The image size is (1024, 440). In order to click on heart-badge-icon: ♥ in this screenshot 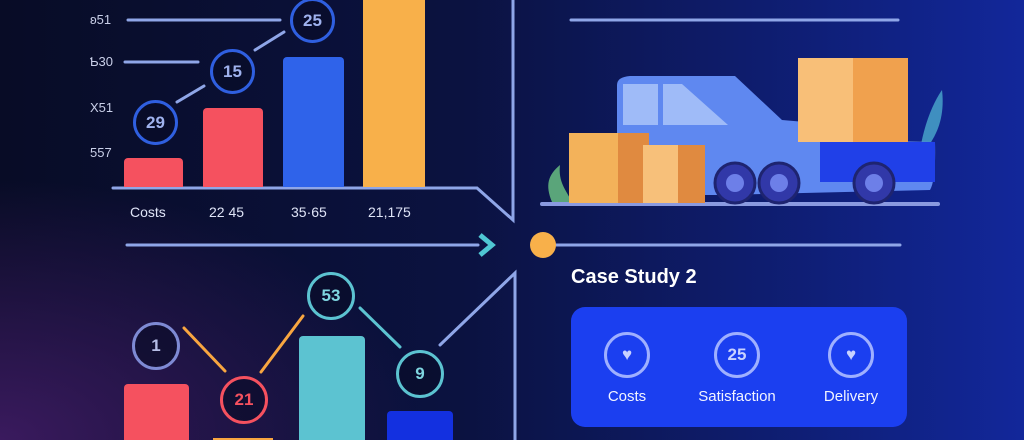, I will do `click(851, 355)`.